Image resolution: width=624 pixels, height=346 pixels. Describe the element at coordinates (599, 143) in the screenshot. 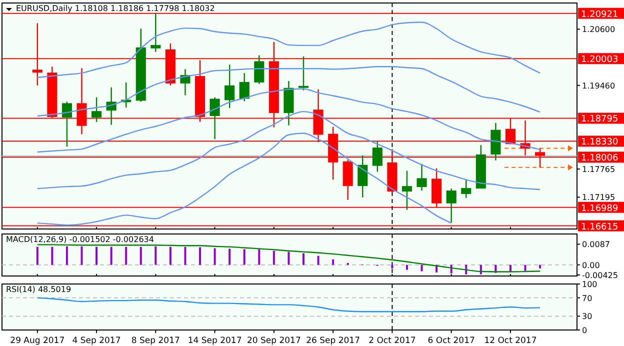

I see `ref-line-label: 1.18330` at that location.